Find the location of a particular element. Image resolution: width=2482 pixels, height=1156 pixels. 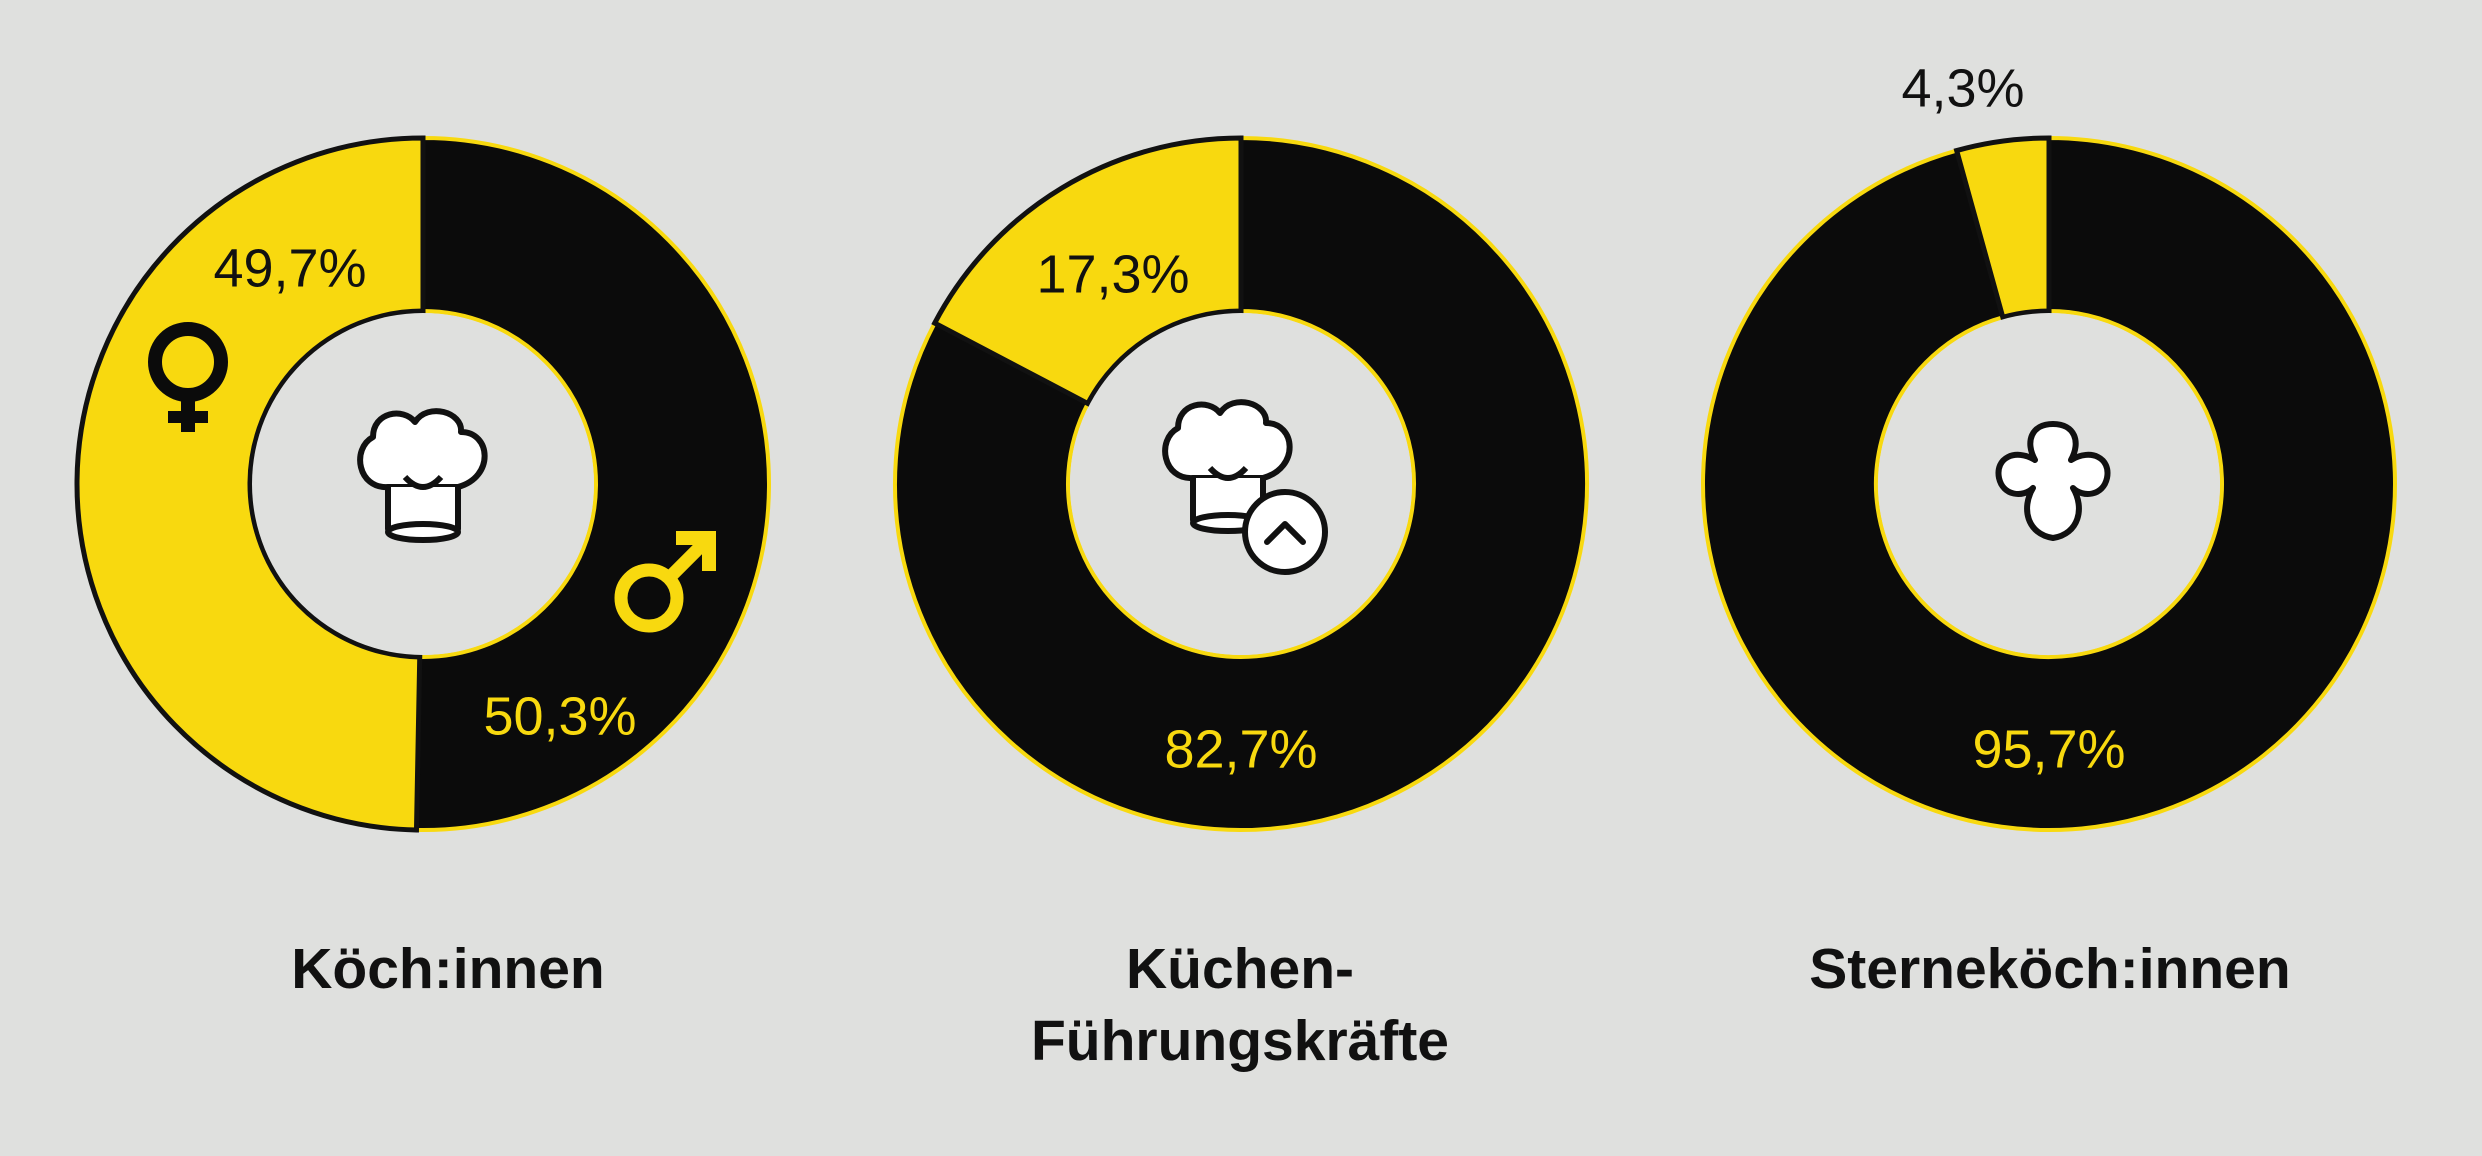

donut-label-sternekoechinnen-2: 95,7% is located at coordinates (2048, 749).